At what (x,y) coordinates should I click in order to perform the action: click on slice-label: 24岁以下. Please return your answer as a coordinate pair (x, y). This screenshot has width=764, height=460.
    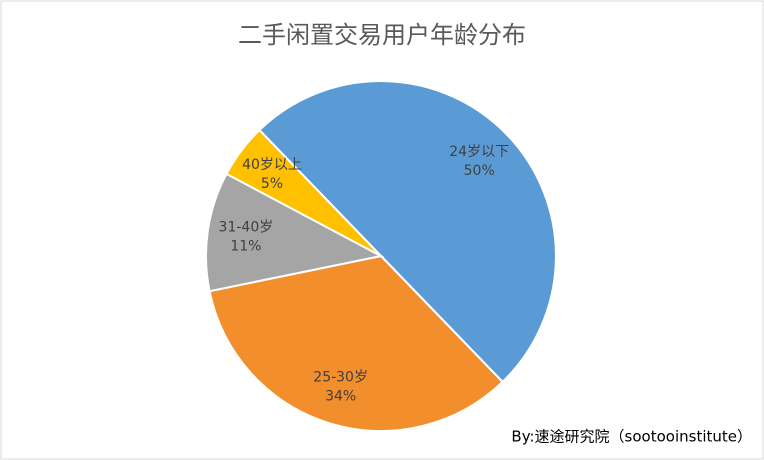
    Looking at the image, I should click on (479, 152).